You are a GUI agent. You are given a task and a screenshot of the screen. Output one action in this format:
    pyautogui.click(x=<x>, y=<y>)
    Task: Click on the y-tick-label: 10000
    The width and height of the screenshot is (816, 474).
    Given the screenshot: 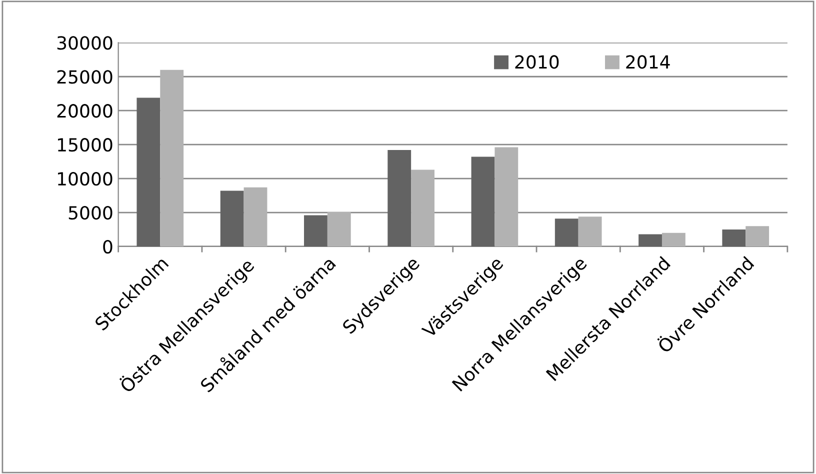 What is the action you would take?
    pyautogui.click(x=85, y=179)
    